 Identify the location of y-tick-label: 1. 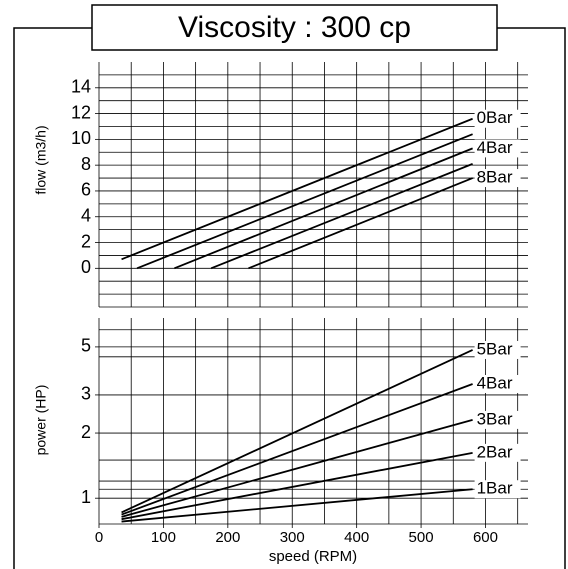
(86, 497).